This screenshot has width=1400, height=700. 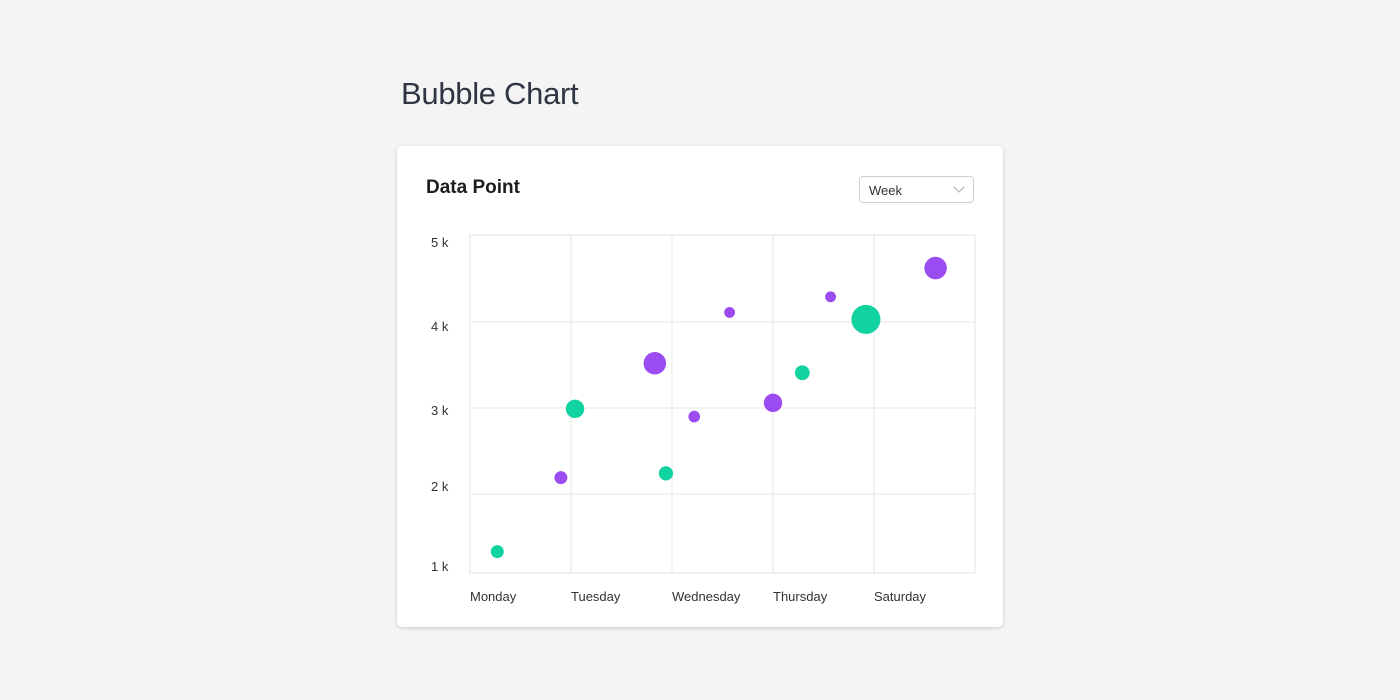 I want to click on x-tick-label: Saturday, so click(x=900, y=596).